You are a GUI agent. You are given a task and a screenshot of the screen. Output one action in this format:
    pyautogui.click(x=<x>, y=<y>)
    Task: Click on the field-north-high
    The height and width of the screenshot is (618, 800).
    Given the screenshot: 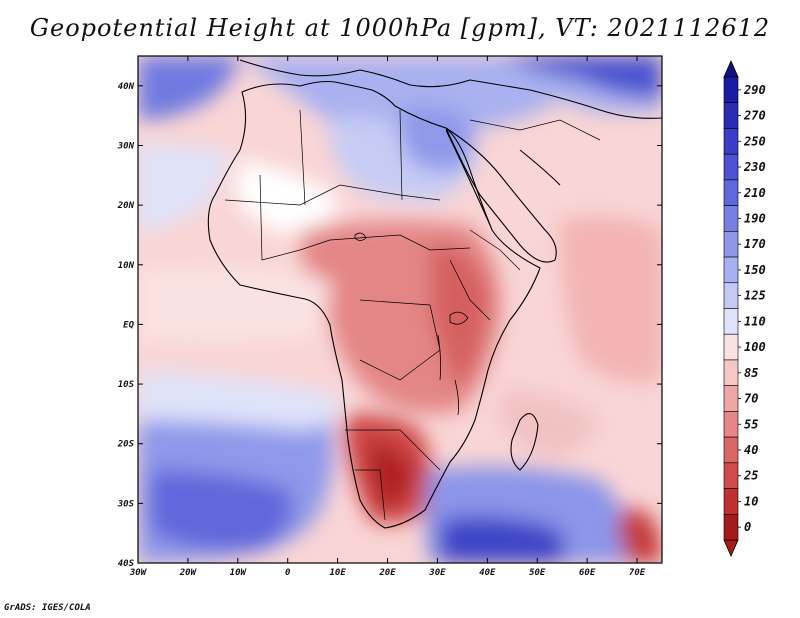 What is the action you would take?
    pyautogui.click(x=400, y=93)
    